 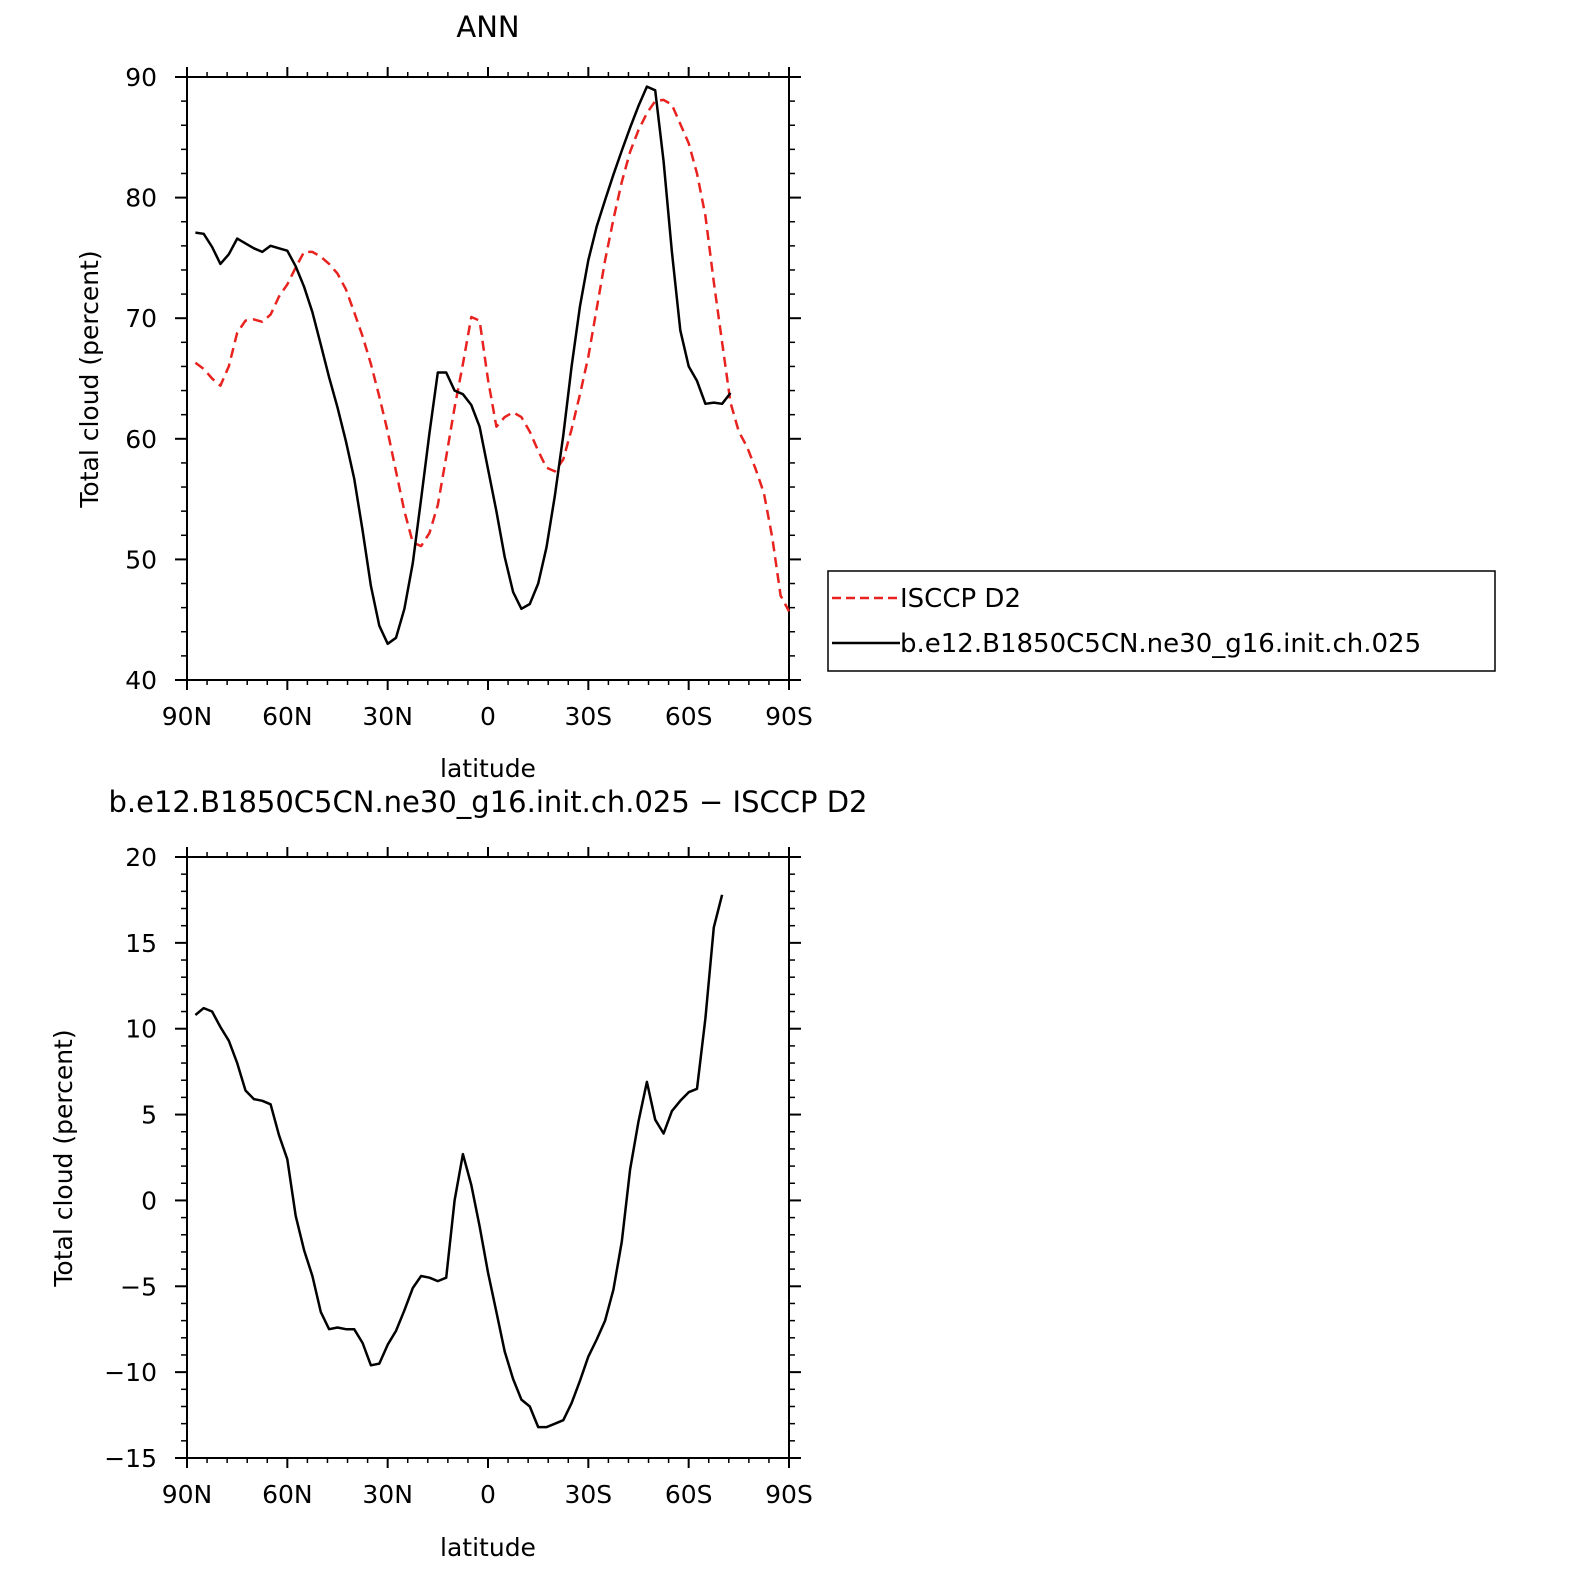 I want to click on bottom-x-tick-label: 30S, so click(x=588, y=1494).